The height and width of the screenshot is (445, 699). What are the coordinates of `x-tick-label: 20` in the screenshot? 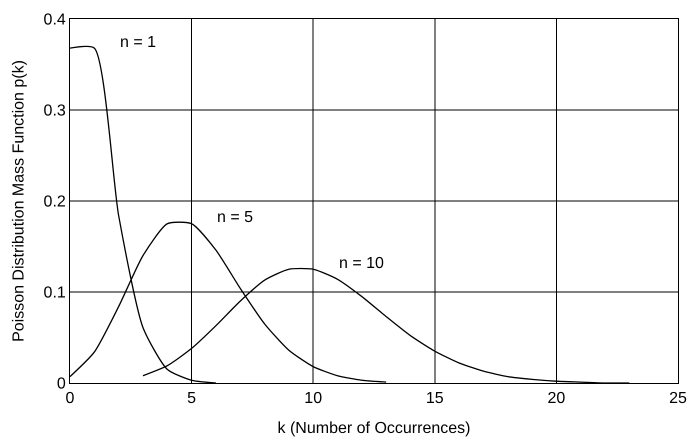 It's located at (557, 399).